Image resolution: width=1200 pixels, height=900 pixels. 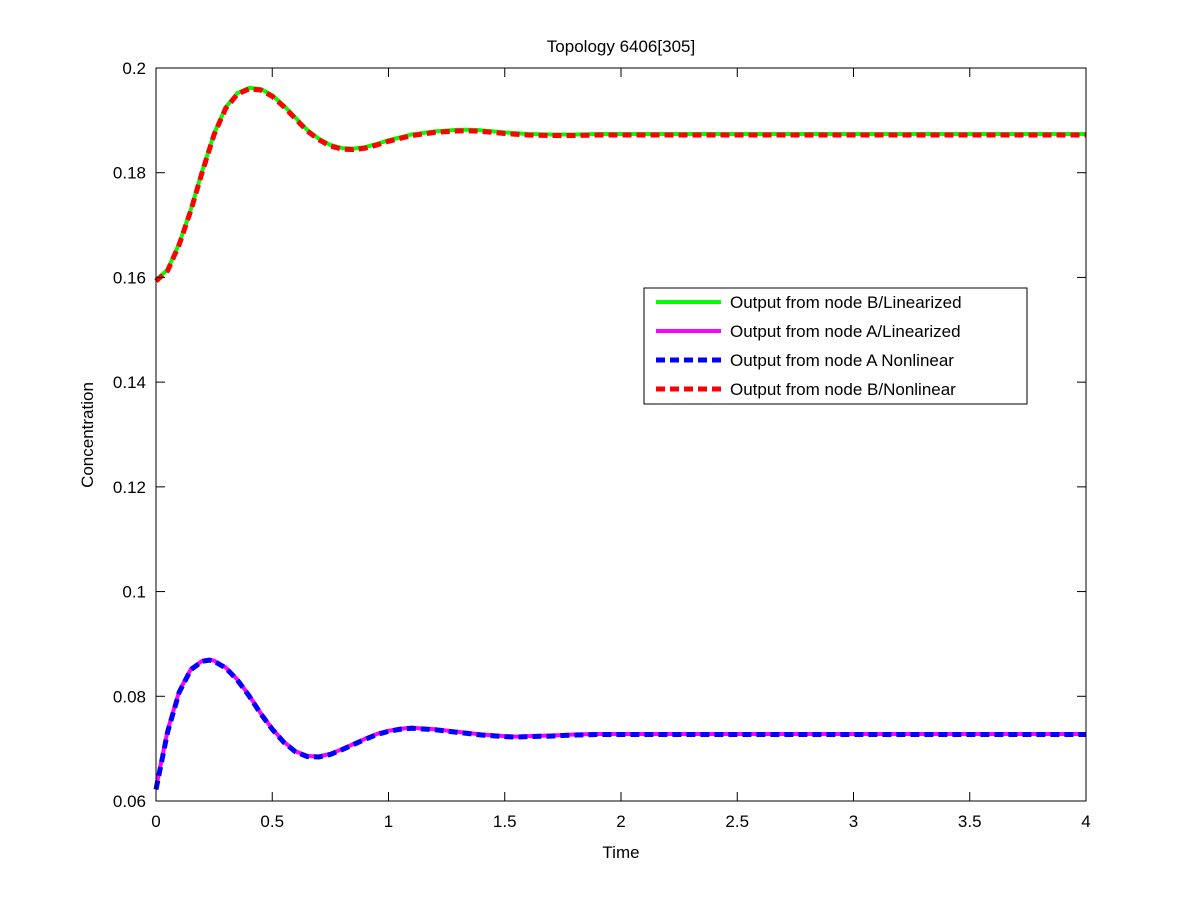 I want to click on x-axis-label: Time, so click(x=620, y=852).